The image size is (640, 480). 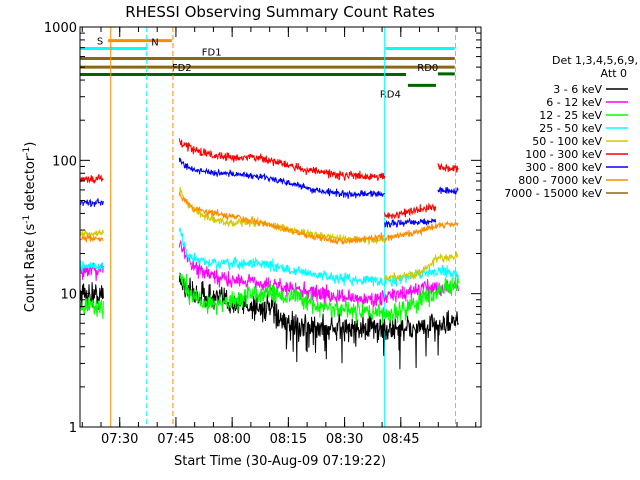 What do you see at coordinates (553, 193) in the screenshot?
I see `legend-label: 7000 - 15000 keV` at bounding box center [553, 193].